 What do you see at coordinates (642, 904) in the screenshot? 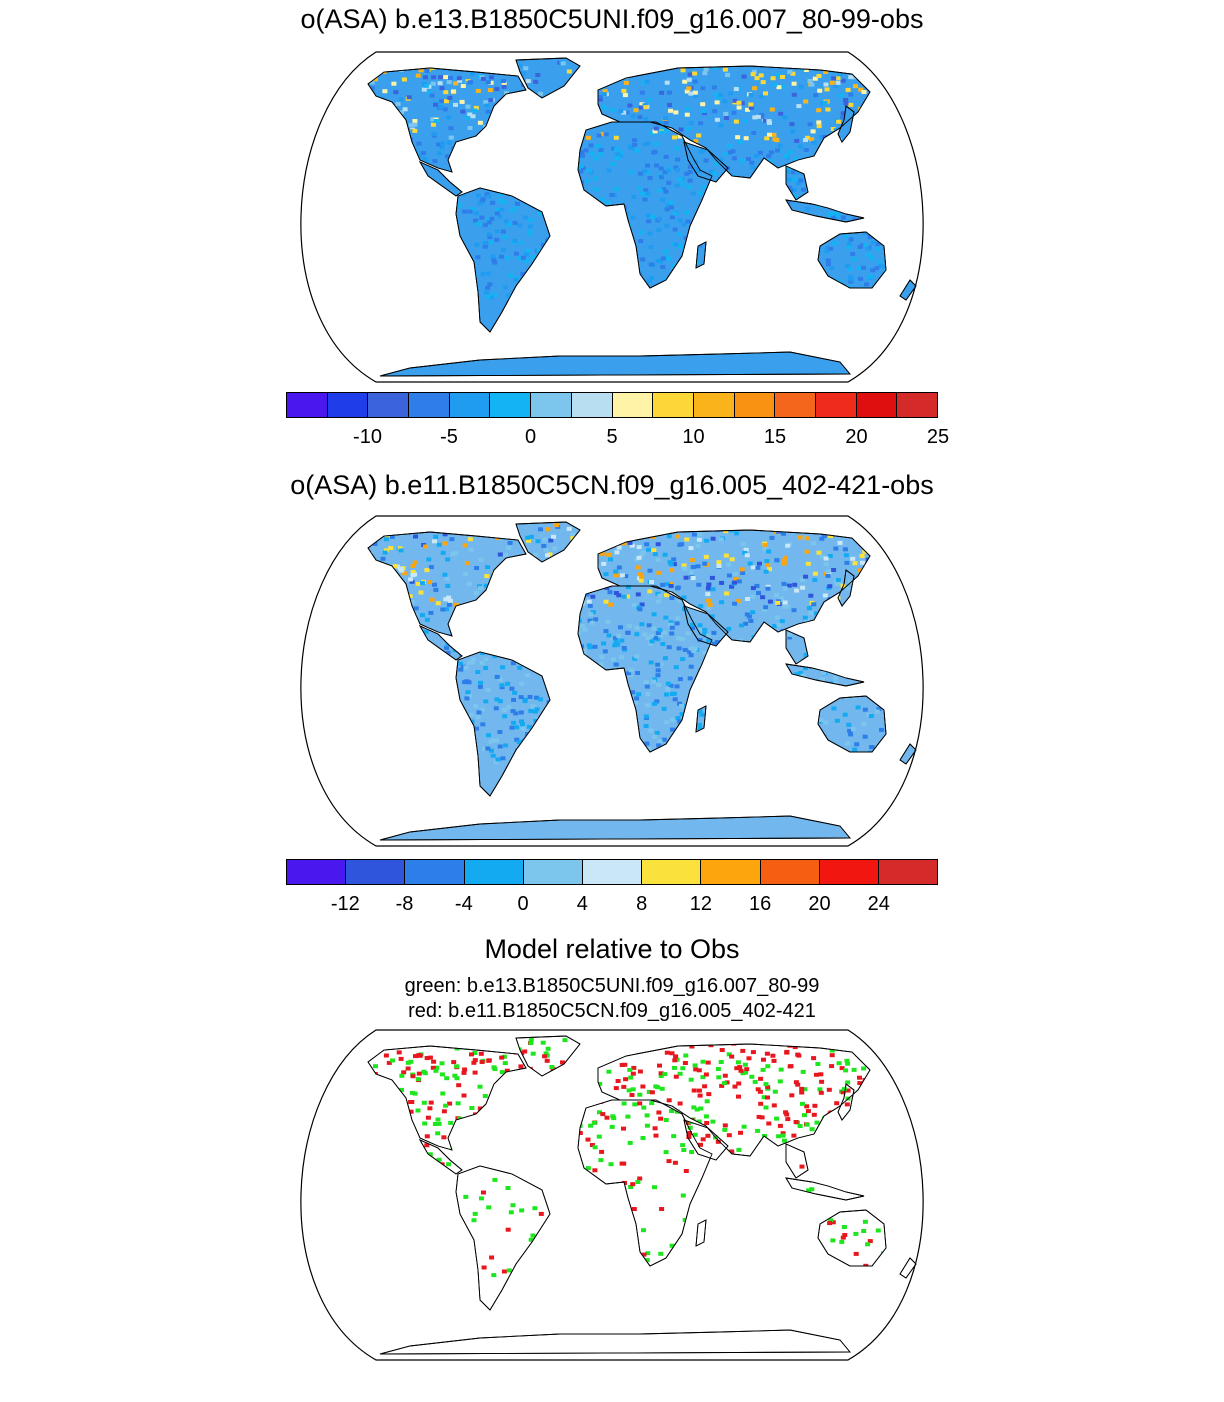
I see `colorbar-tick-label: 8` at bounding box center [642, 904].